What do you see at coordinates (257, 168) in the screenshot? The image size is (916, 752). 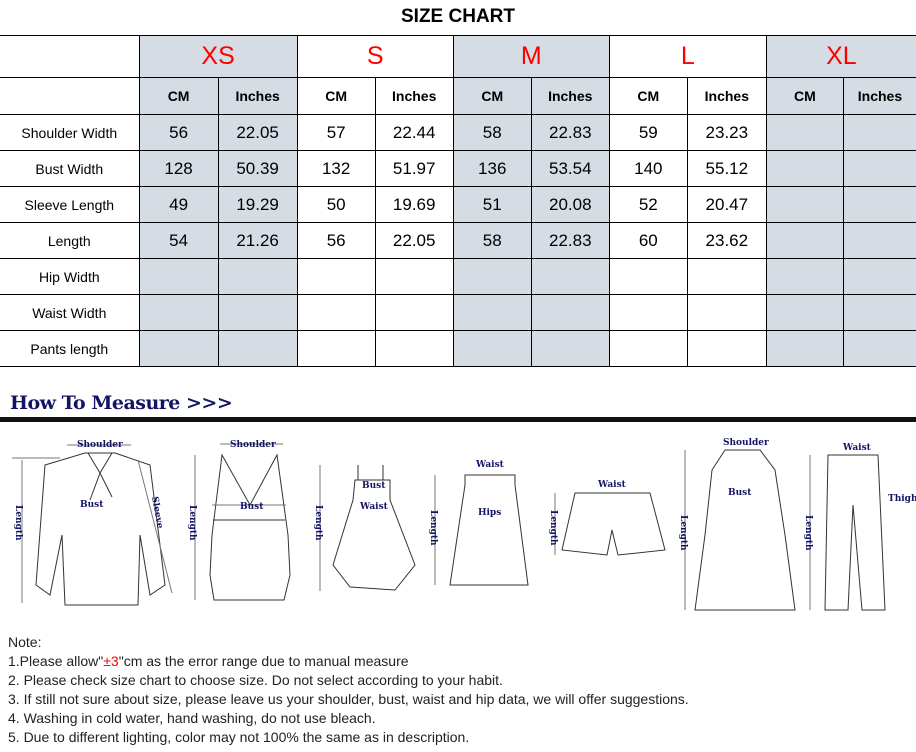 I see `measurement-value: 50.39` at bounding box center [257, 168].